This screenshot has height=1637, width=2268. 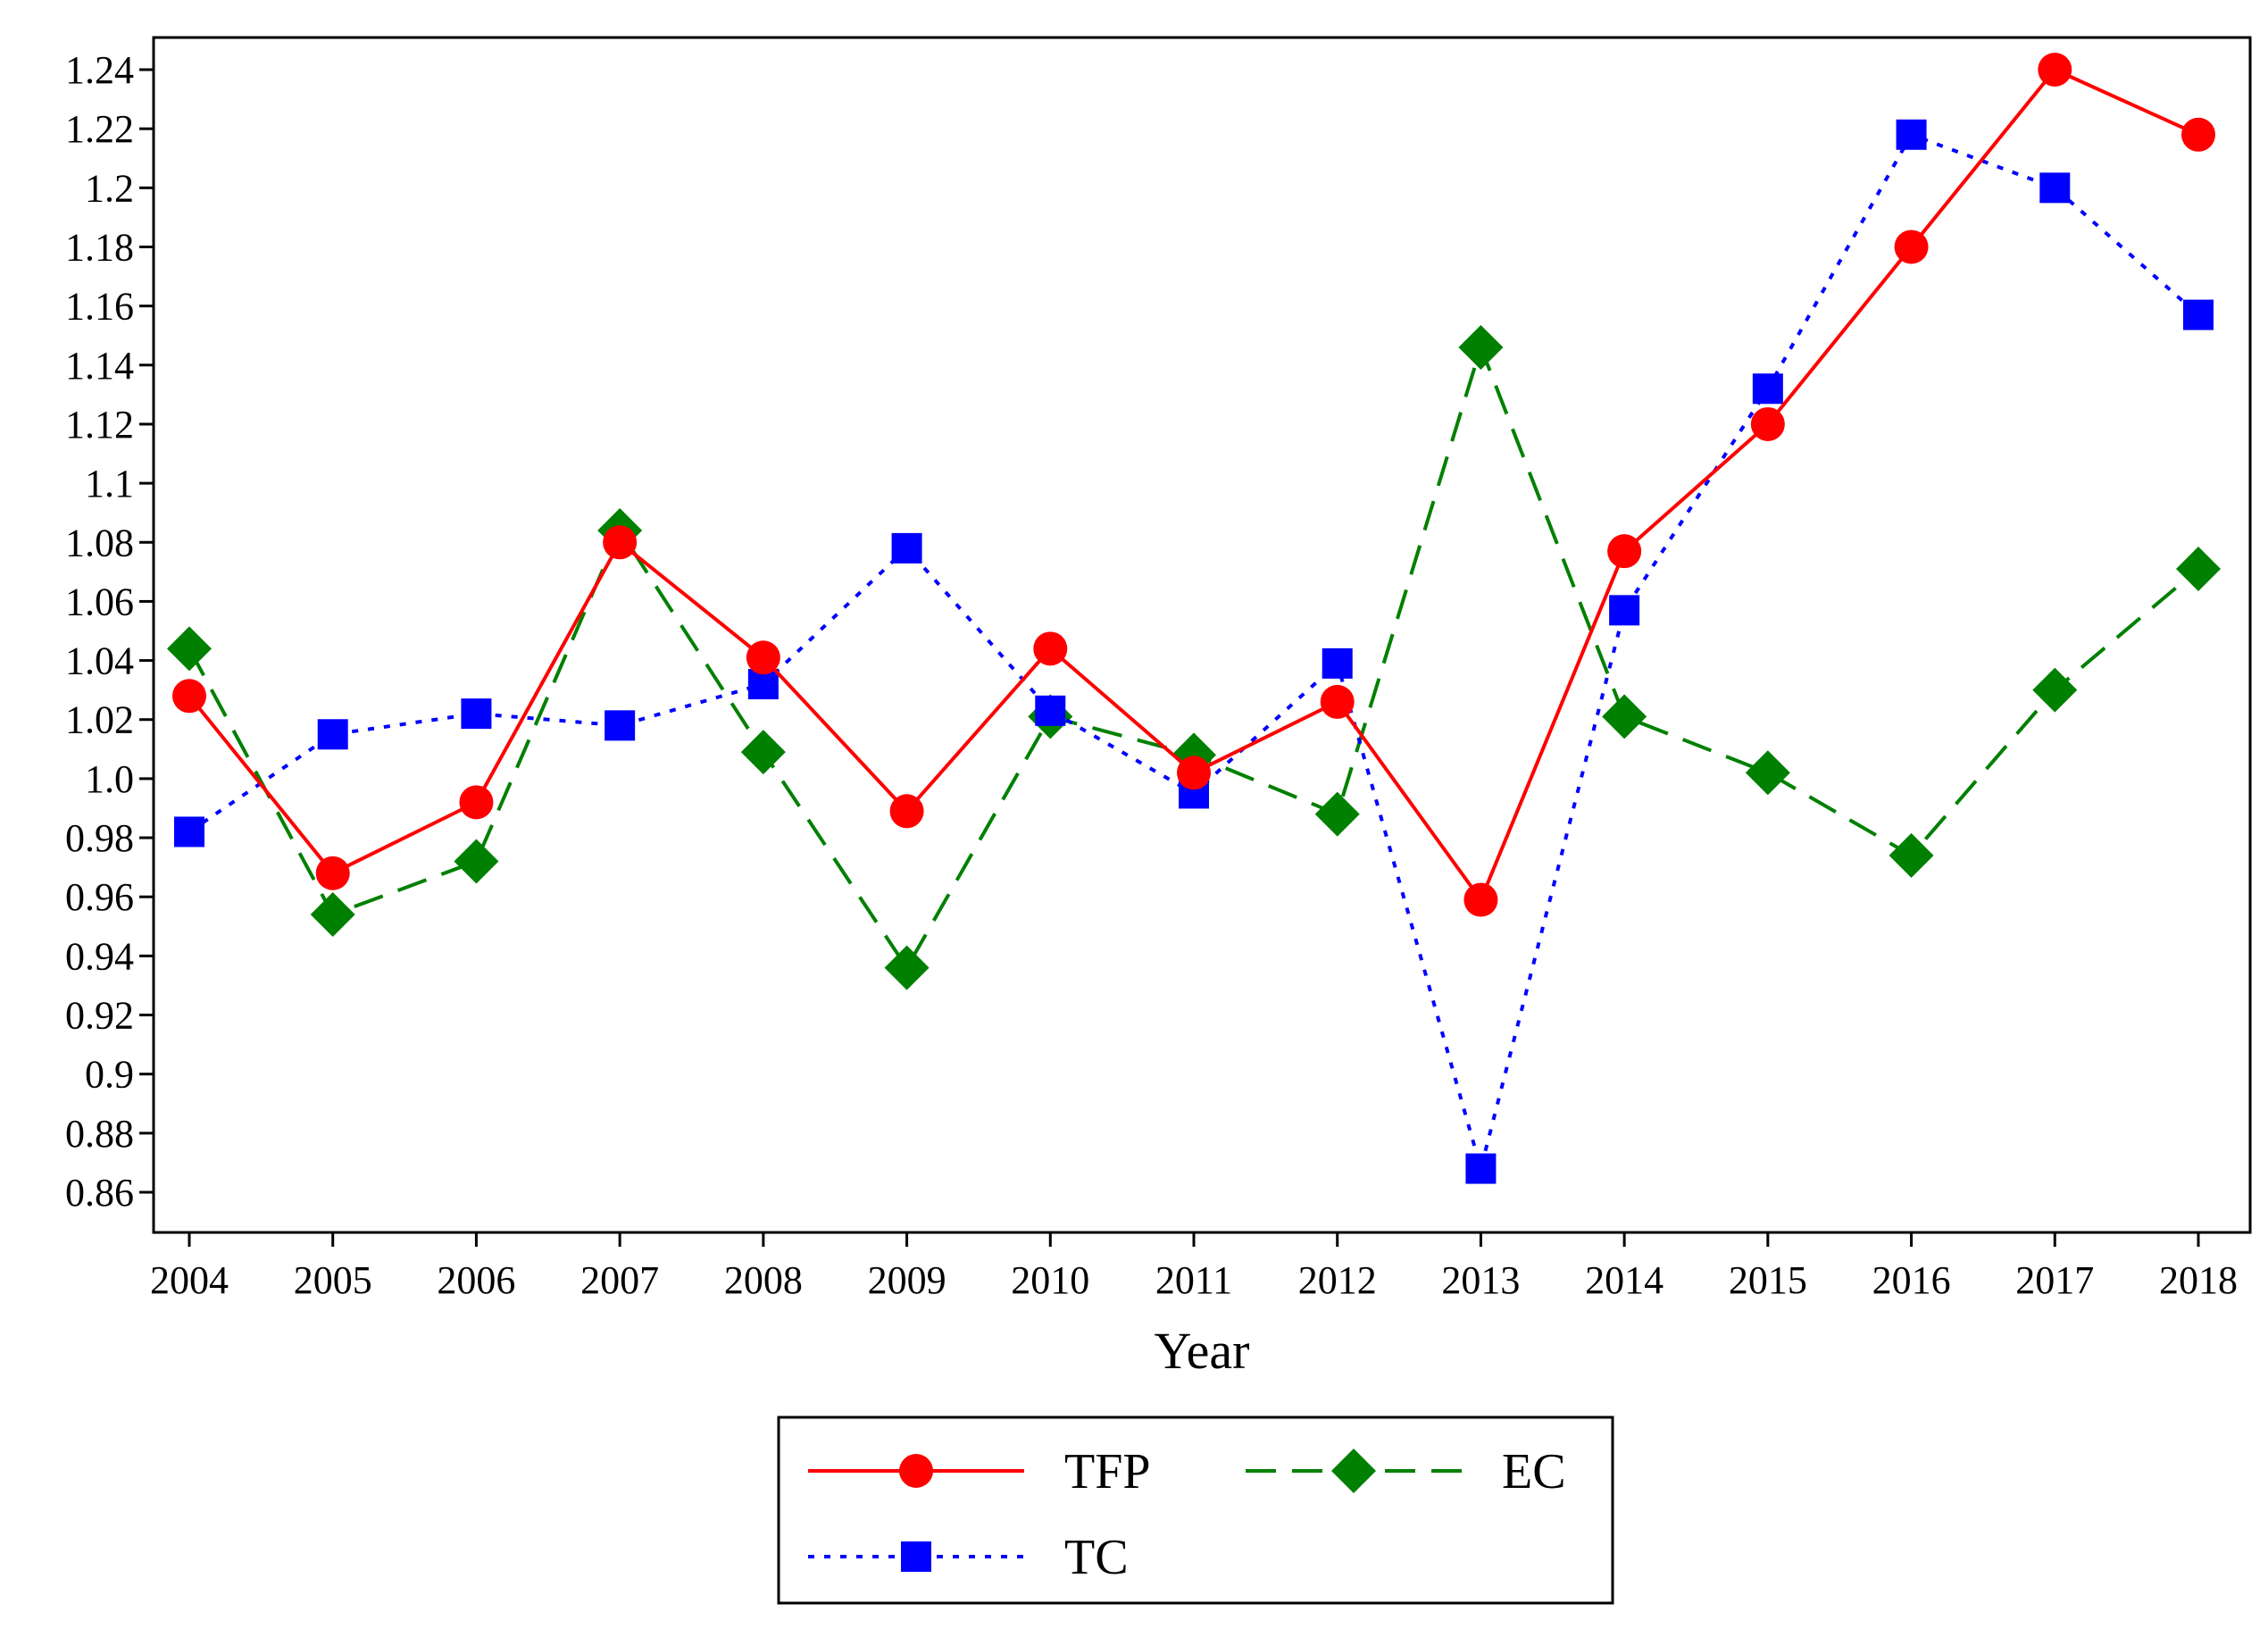 What do you see at coordinates (99, 1016) in the screenshot?
I see `y-tick-label: 0.92` at bounding box center [99, 1016].